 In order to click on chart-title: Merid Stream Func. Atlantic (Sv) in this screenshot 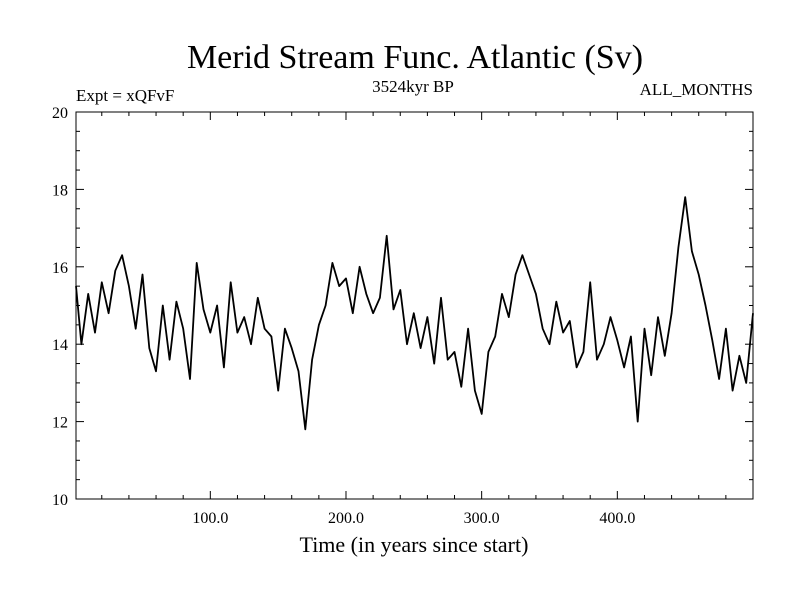, I will do `click(415, 57)`.